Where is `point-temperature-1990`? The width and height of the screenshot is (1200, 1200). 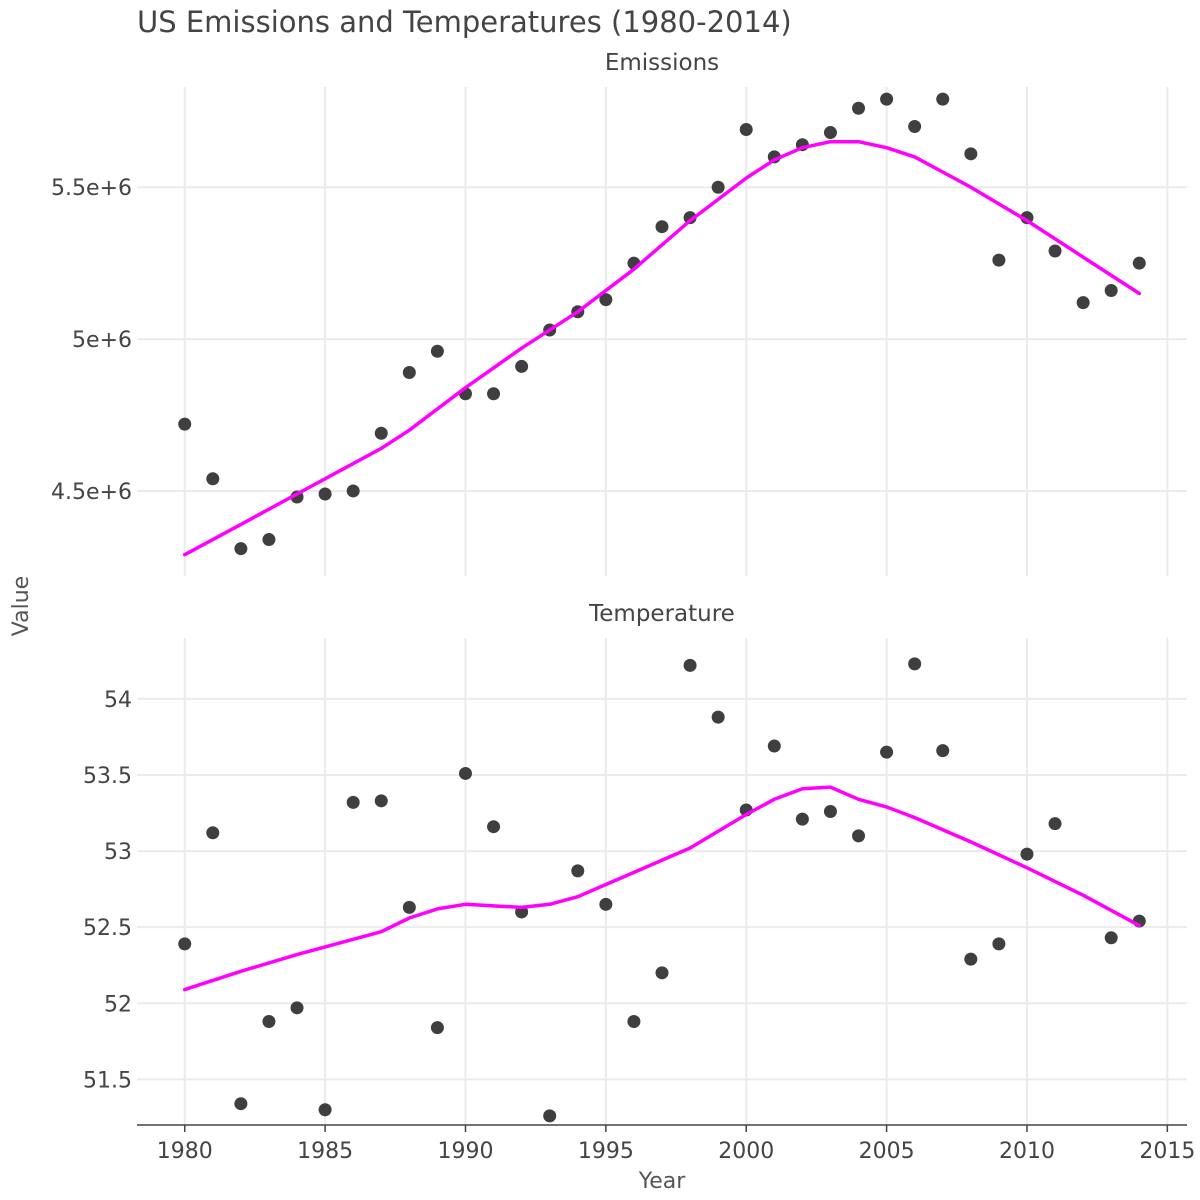 point-temperature-1990 is located at coordinates (465, 773).